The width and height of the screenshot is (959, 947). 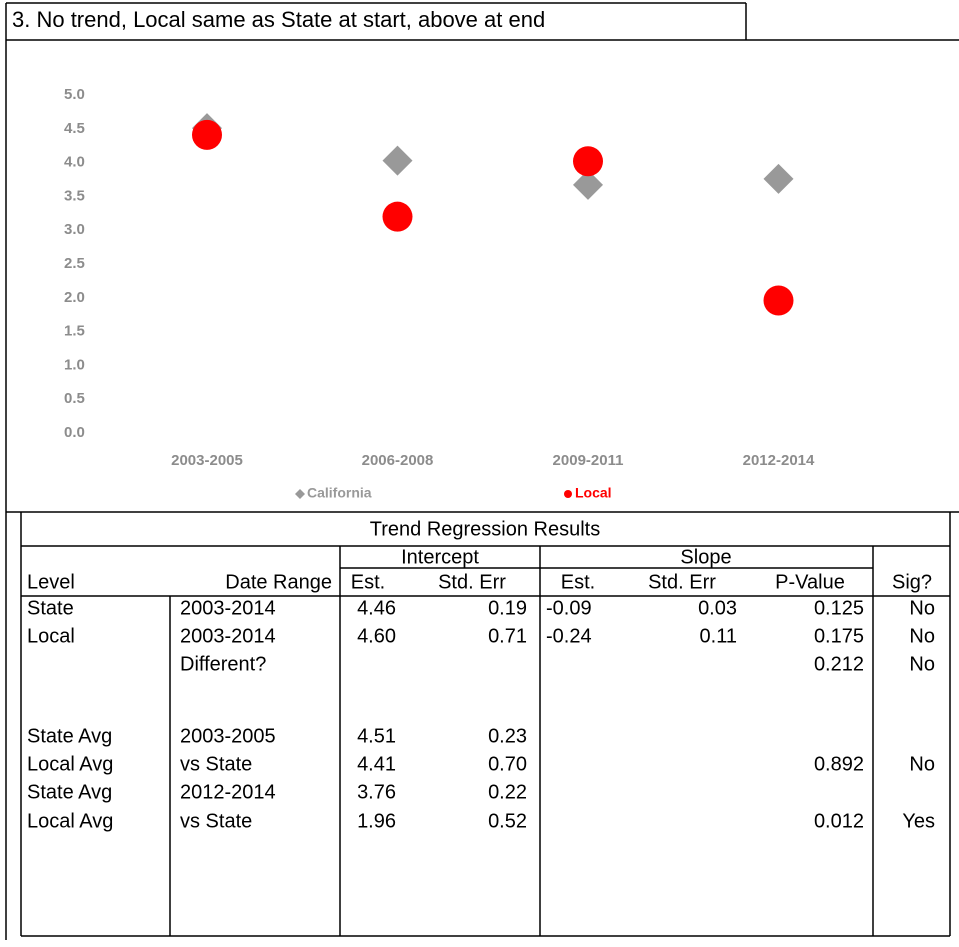 What do you see at coordinates (507, 608) in the screenshot?
I see `table-cell: 0.19` at bounding box center [507, 608].